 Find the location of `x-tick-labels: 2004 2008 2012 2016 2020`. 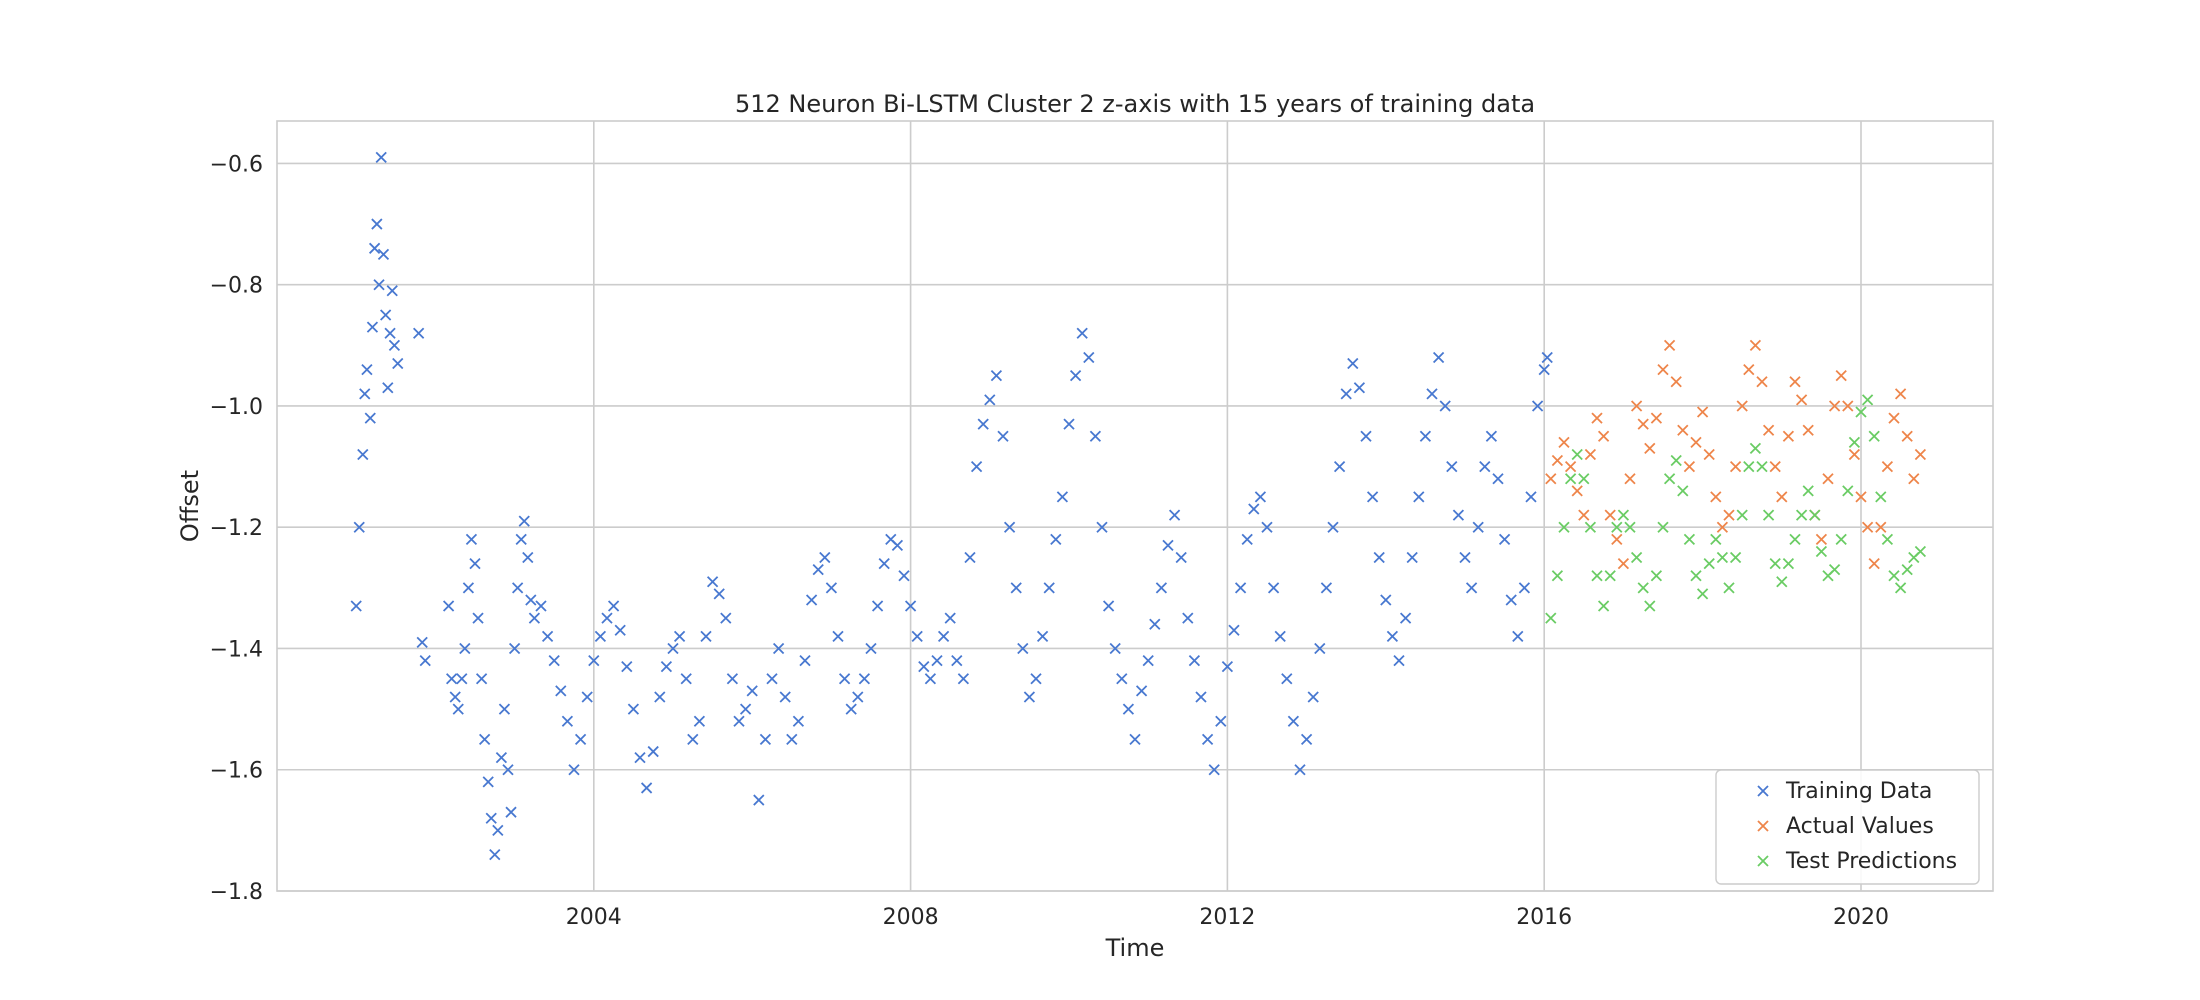

x-tick-labels: 2004 2008 2012 2016 2020 is located at coordinates (1227, 917).